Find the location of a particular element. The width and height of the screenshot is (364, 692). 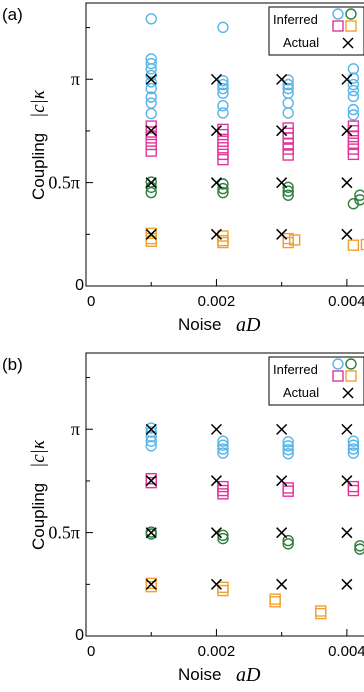

y-axis-title-text: Coupling is located at coordinates (38, 516).